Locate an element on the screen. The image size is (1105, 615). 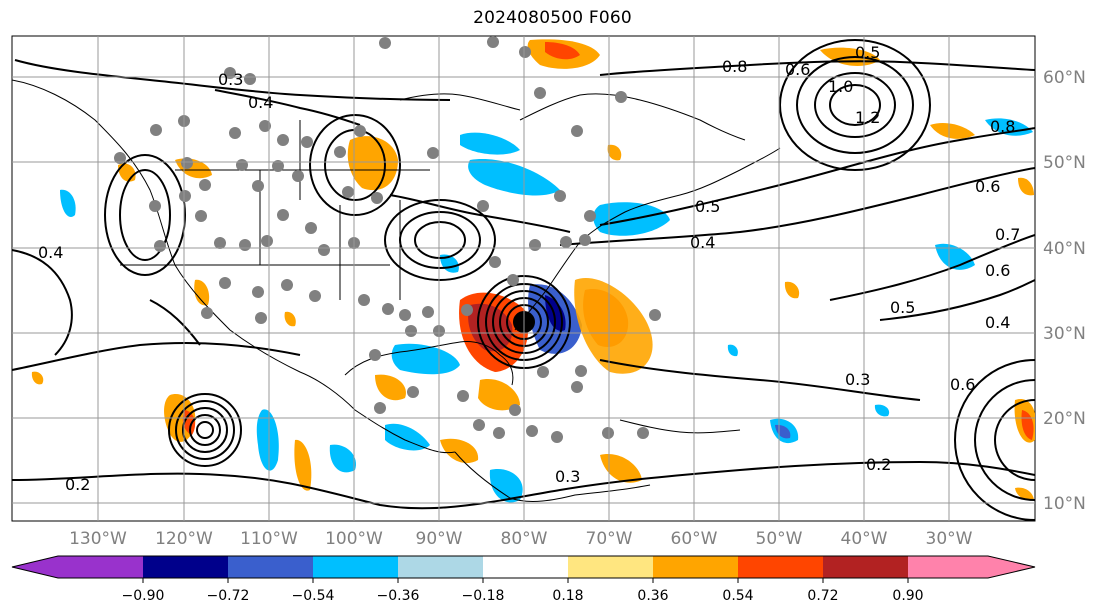
contour-label-0.7: 0.7 is located at coordinates (1007, 234).